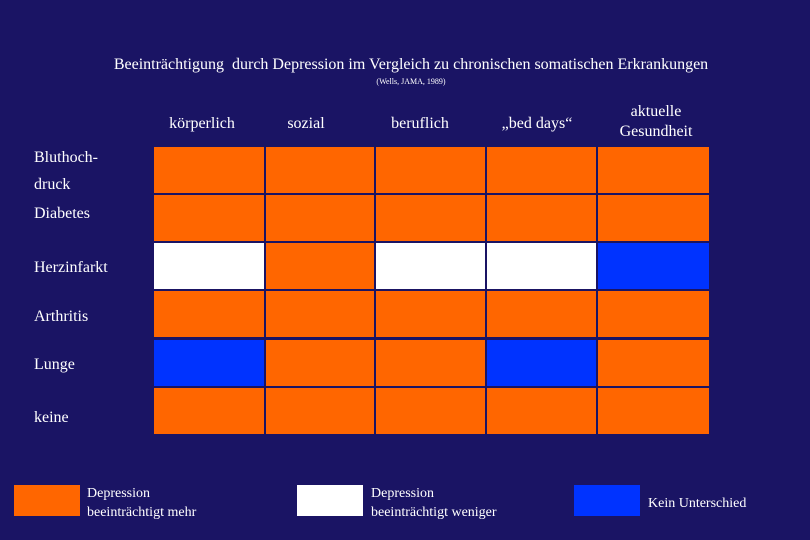 This screenshot has width=810, height=540. What do you see at coordinates (142, 503) in the screenshot?
I see `legend-label-more: Depression beeinträchtigt mehr` at bounding box center [142, 503].